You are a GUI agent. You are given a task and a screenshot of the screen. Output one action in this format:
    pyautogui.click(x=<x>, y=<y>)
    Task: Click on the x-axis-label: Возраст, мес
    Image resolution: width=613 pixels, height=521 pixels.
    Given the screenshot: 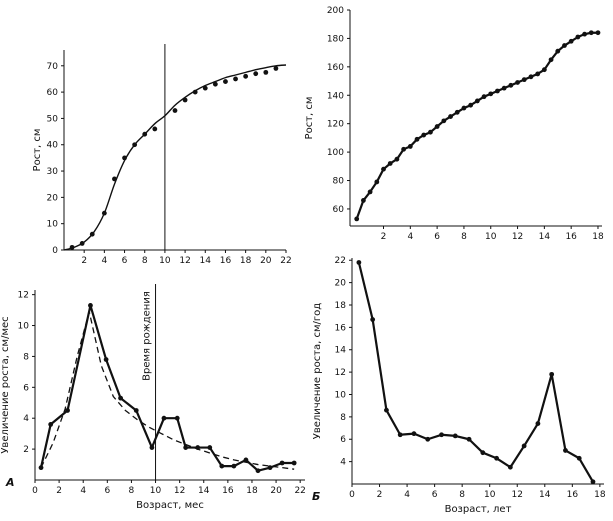 What is the action you would take?
    pyautogui.click(x=170, y=505)
    